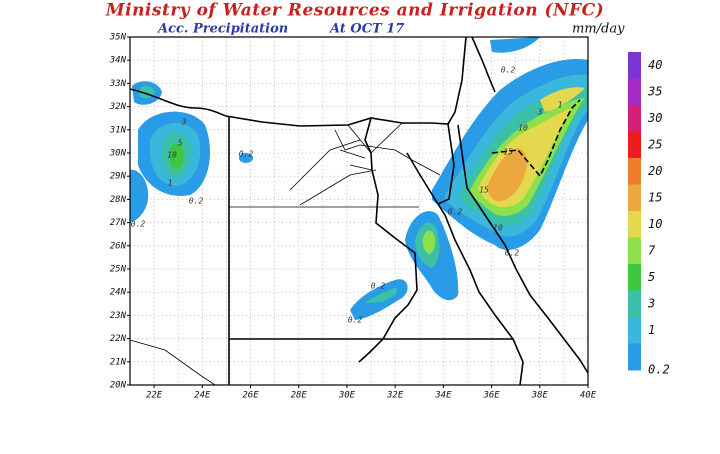 The image size is (720, 454). I want to click on lat-label: 26N, so click(118, 246).